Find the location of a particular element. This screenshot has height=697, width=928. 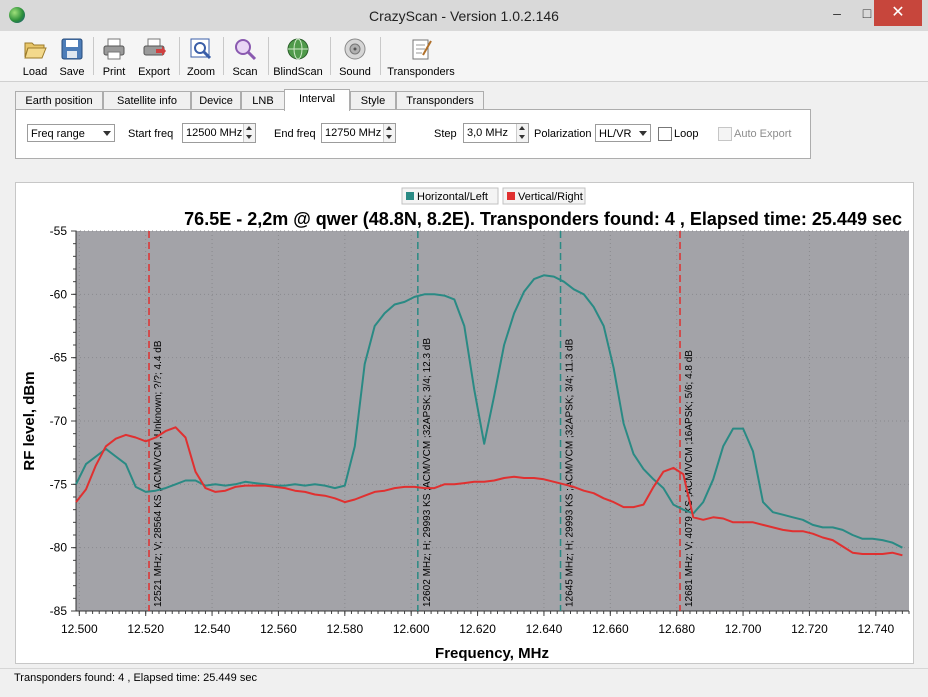

speaker-icon is located at coordinates (355, 49).